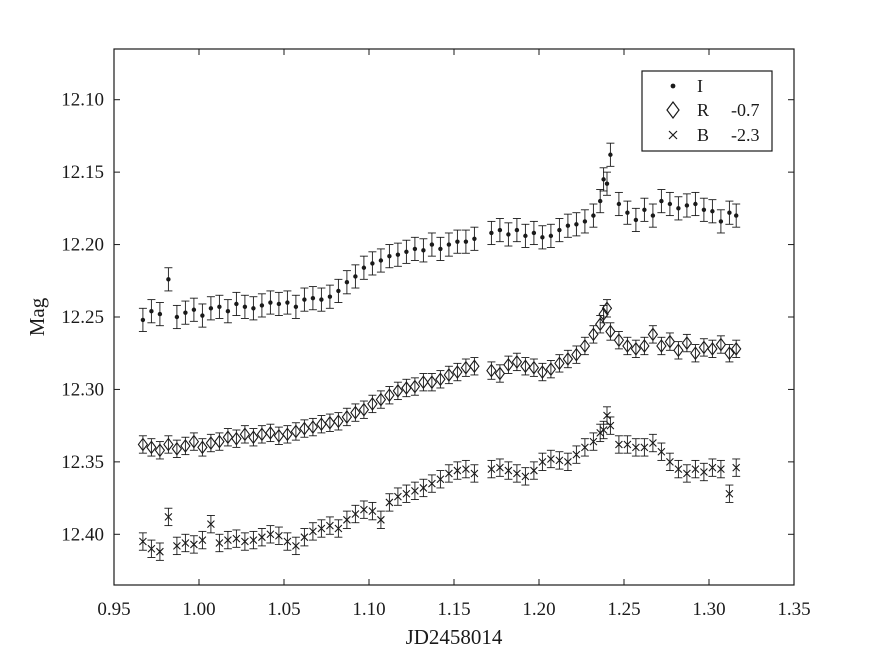 The image size is (875, 656). What do you see at coordinates (82, 172) in the screenshot?
I see `y-tick-label: 12.15` at bounding box center [82, 172].